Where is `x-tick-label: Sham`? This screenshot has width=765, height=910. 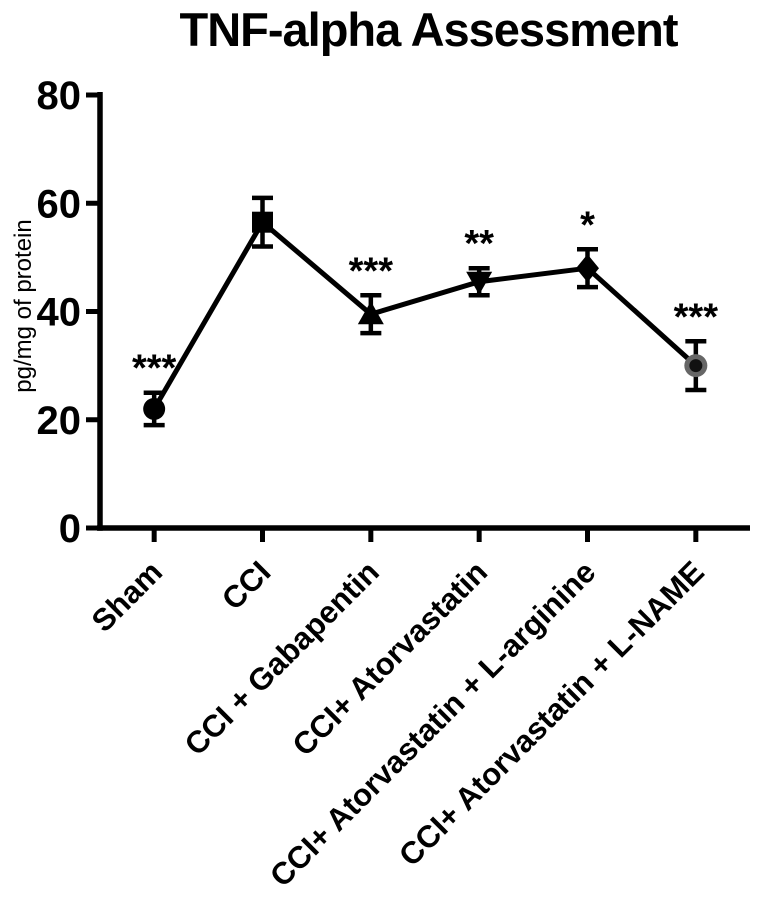 x-tick-label: Sham is located at coordinates (127, 596).